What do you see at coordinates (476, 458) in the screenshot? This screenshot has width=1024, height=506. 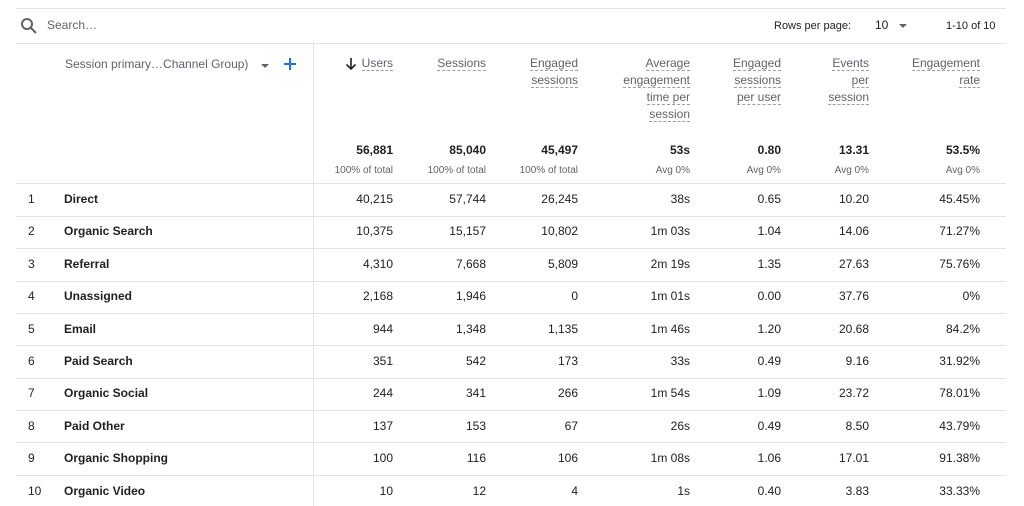 I see `cell: 116` at bounding box center [476, 458].